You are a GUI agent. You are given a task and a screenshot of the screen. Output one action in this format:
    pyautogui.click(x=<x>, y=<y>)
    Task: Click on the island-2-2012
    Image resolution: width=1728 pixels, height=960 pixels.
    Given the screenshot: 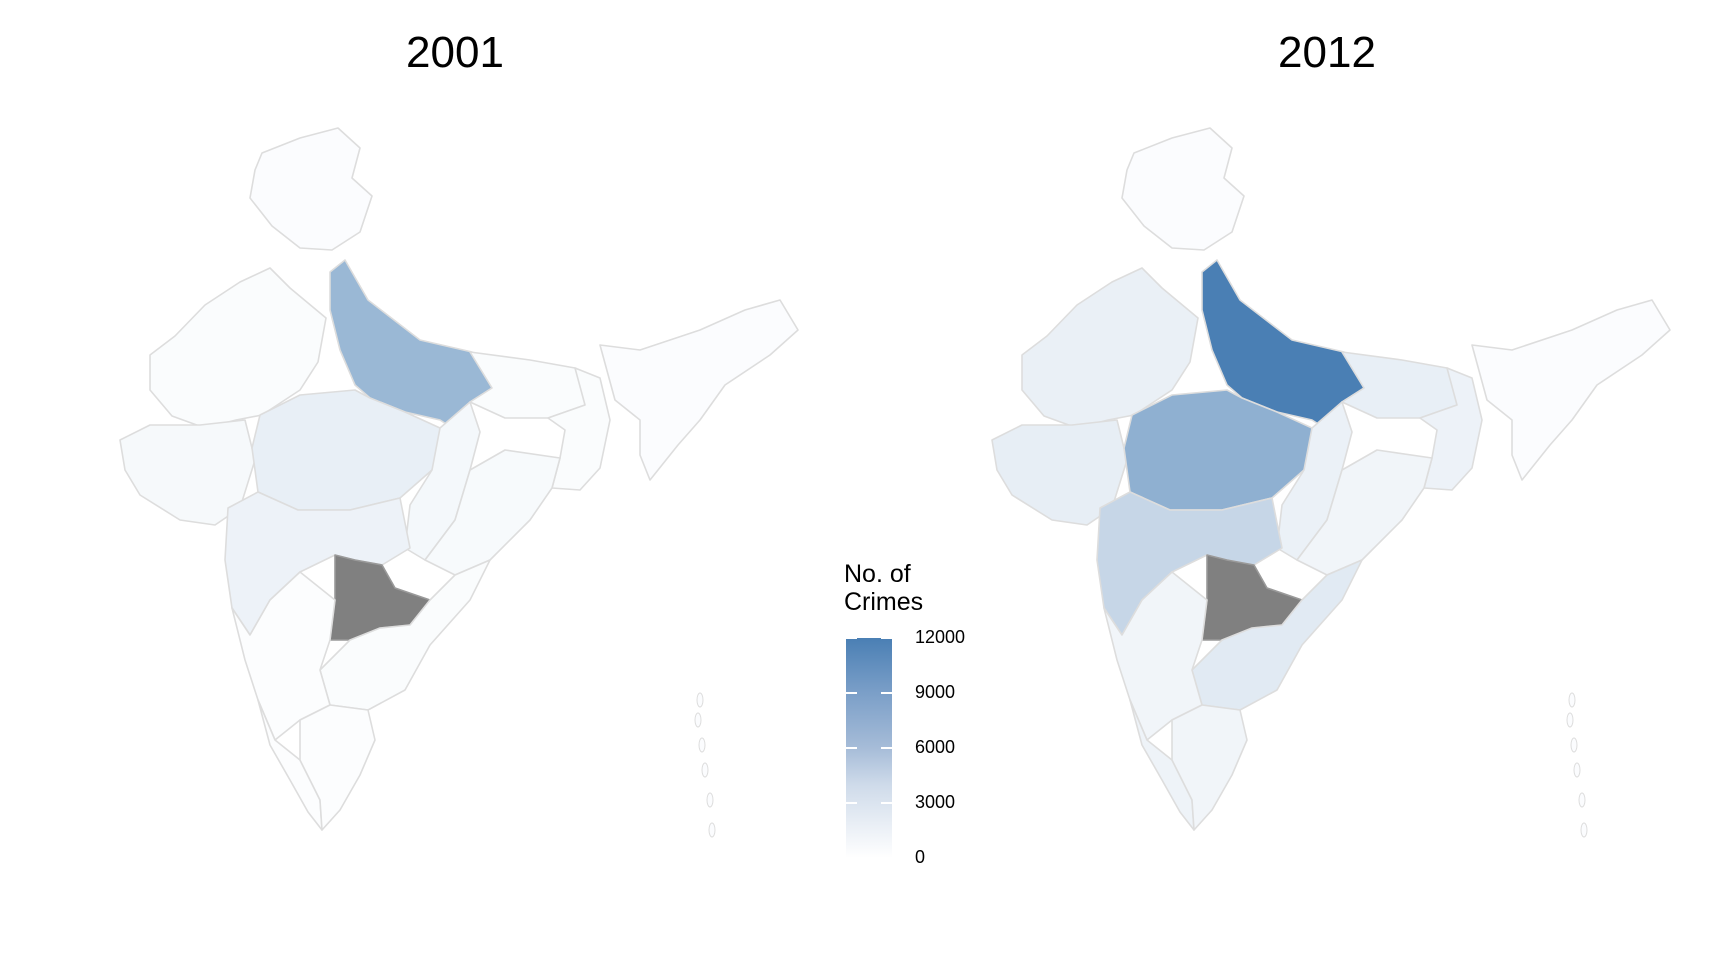 What is the action you would take?
    pyautogui.click(x=1574, y=745)
    